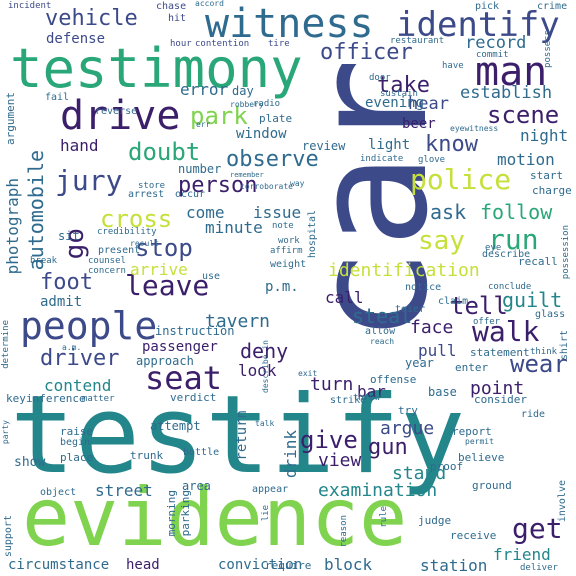  What do you see at coordinates (461, 179) in the screenshot?
I see `word-police: police` at bounding box center [461, 179].